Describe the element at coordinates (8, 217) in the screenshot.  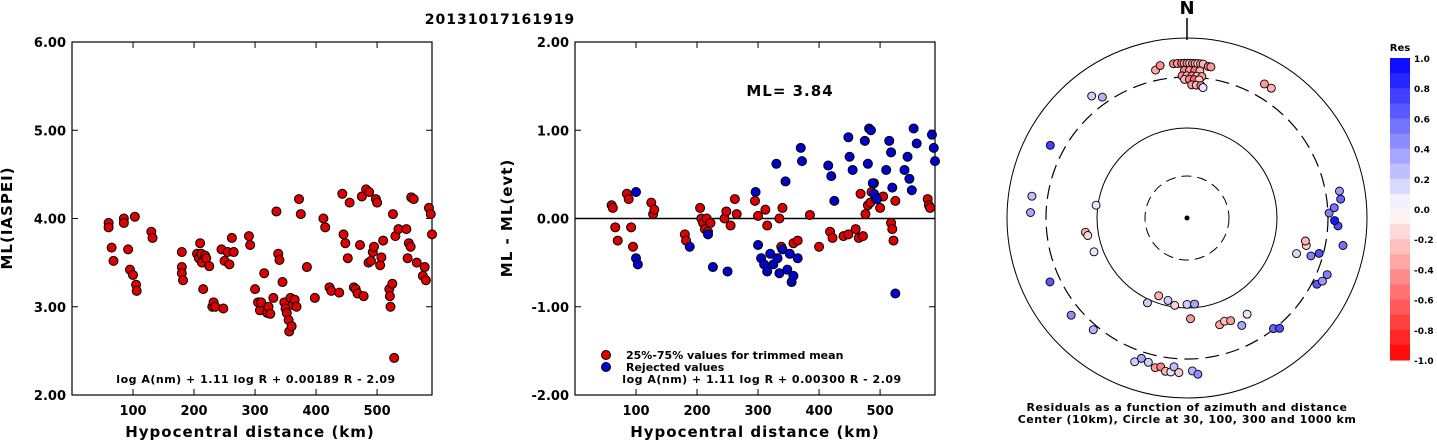
I see `ml-y-axis-title: ML(IASPEI)` at that location.